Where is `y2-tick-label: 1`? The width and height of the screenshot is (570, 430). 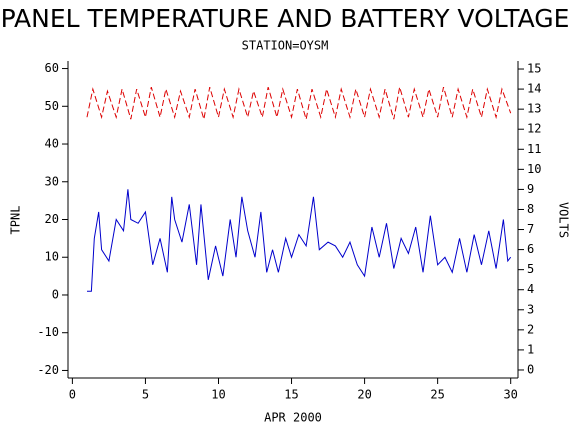
y2-tick-label: 1 is located at coordinates (530, 349).